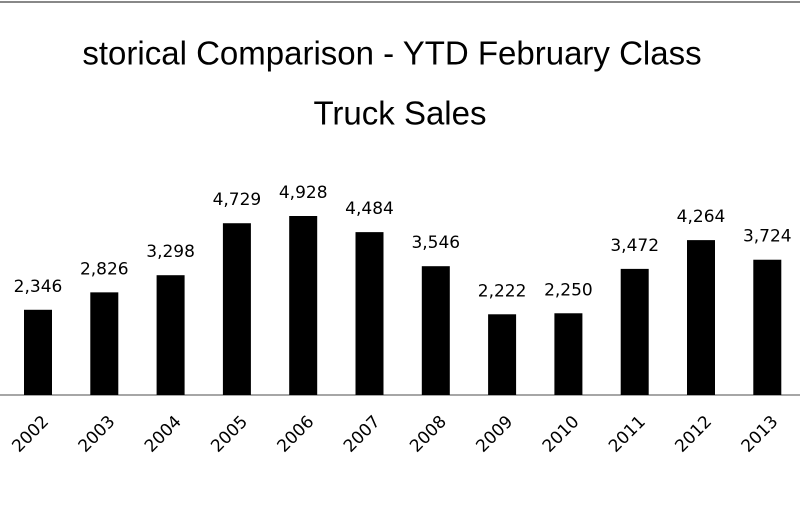 The width and height of the screenshot is (800, 532). Describe the element at coordinates (391, 53) in the screenshot. I see `chart-title: storical Comparison - YTD February Class` at that location.